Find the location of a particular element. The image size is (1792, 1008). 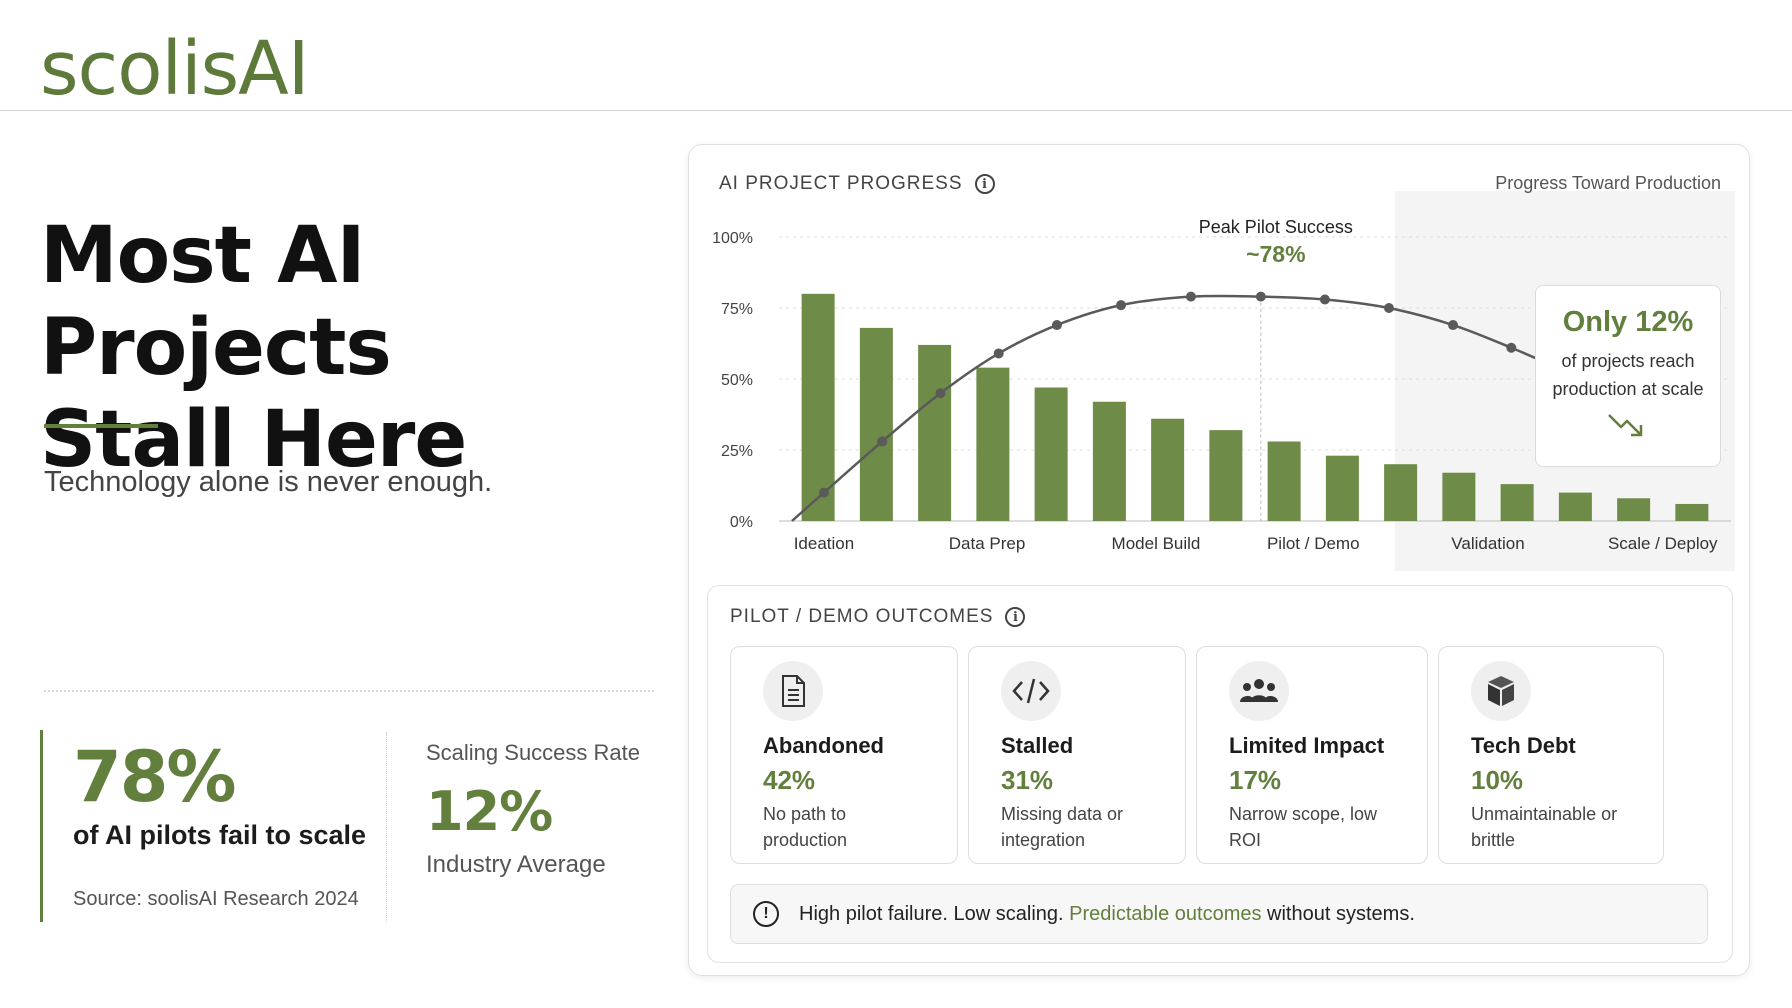

peak-label: Peak Pilot Success is located at coordinates (1276, 227).